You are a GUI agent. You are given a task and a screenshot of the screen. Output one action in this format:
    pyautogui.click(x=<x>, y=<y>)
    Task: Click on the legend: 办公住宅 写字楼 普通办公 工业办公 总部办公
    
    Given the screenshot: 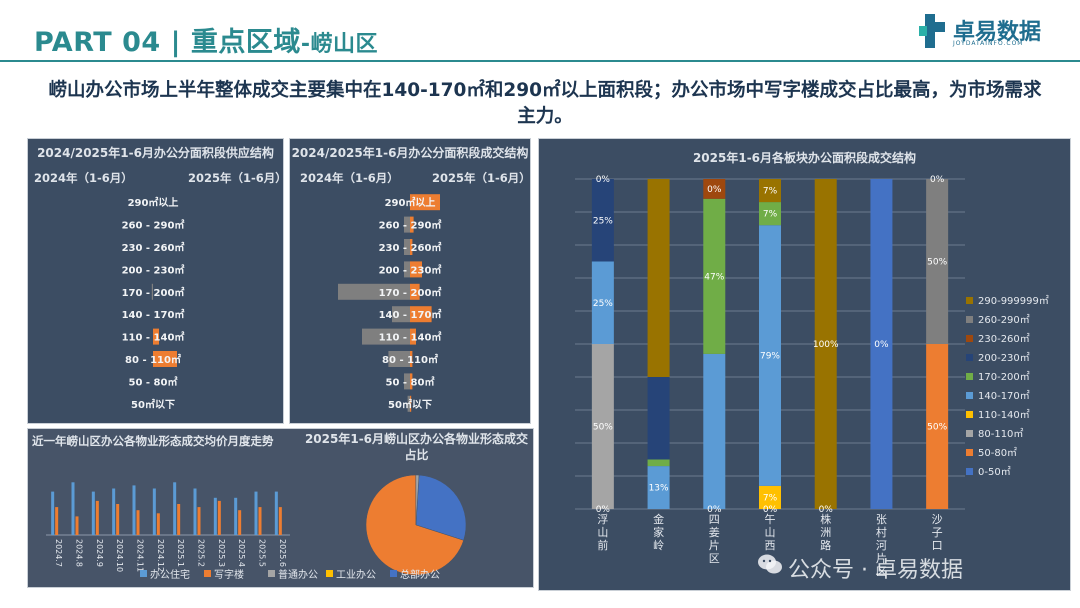 What is the action you would take?
    pyautogui.click(x=290, y=574)
    